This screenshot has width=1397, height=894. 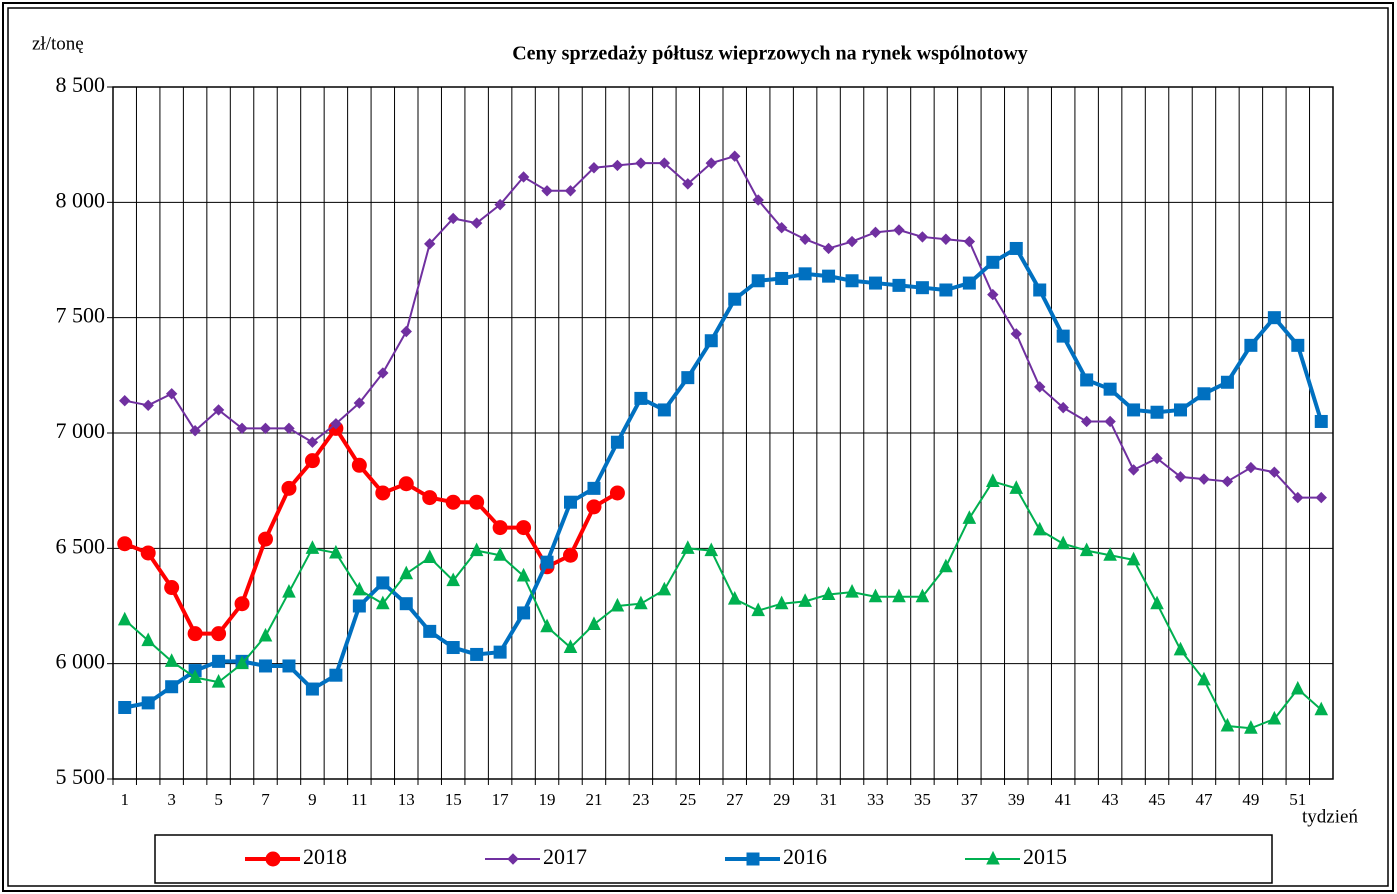 What do you see at coordinates (1110, 799) in the screenshot?
I see `x-tick-label: 43` at bounding box center [1110, 799].